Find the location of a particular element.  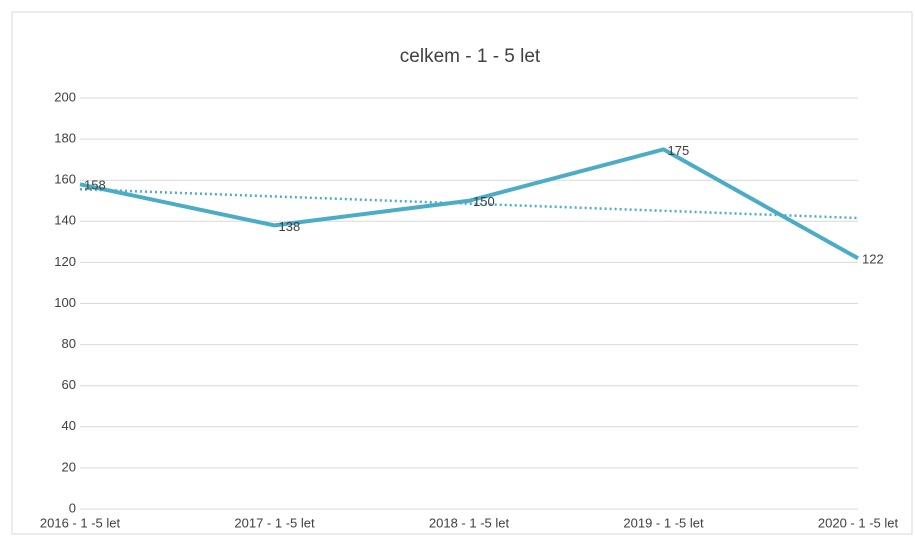

y-tick-label: 200 is located at coordinates (65, 96).